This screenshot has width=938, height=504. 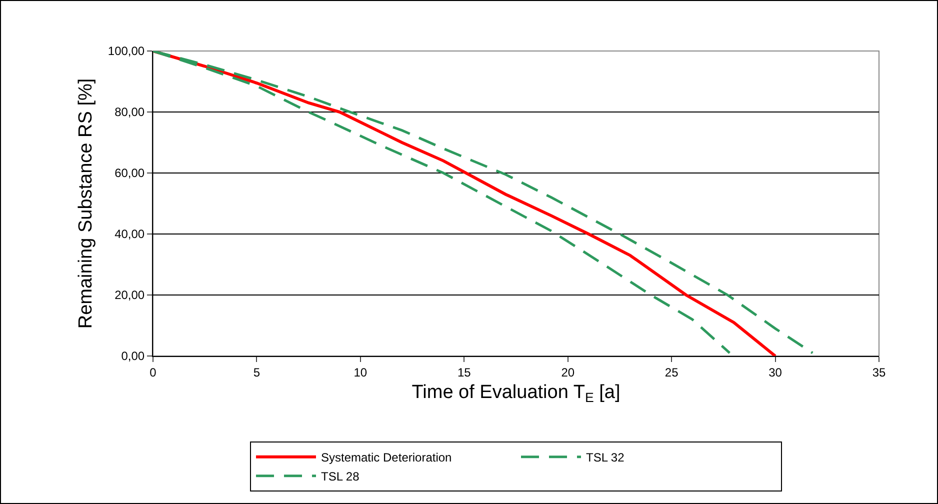 I want to click on x-tick-label: 35, so click(x=879, y=372).